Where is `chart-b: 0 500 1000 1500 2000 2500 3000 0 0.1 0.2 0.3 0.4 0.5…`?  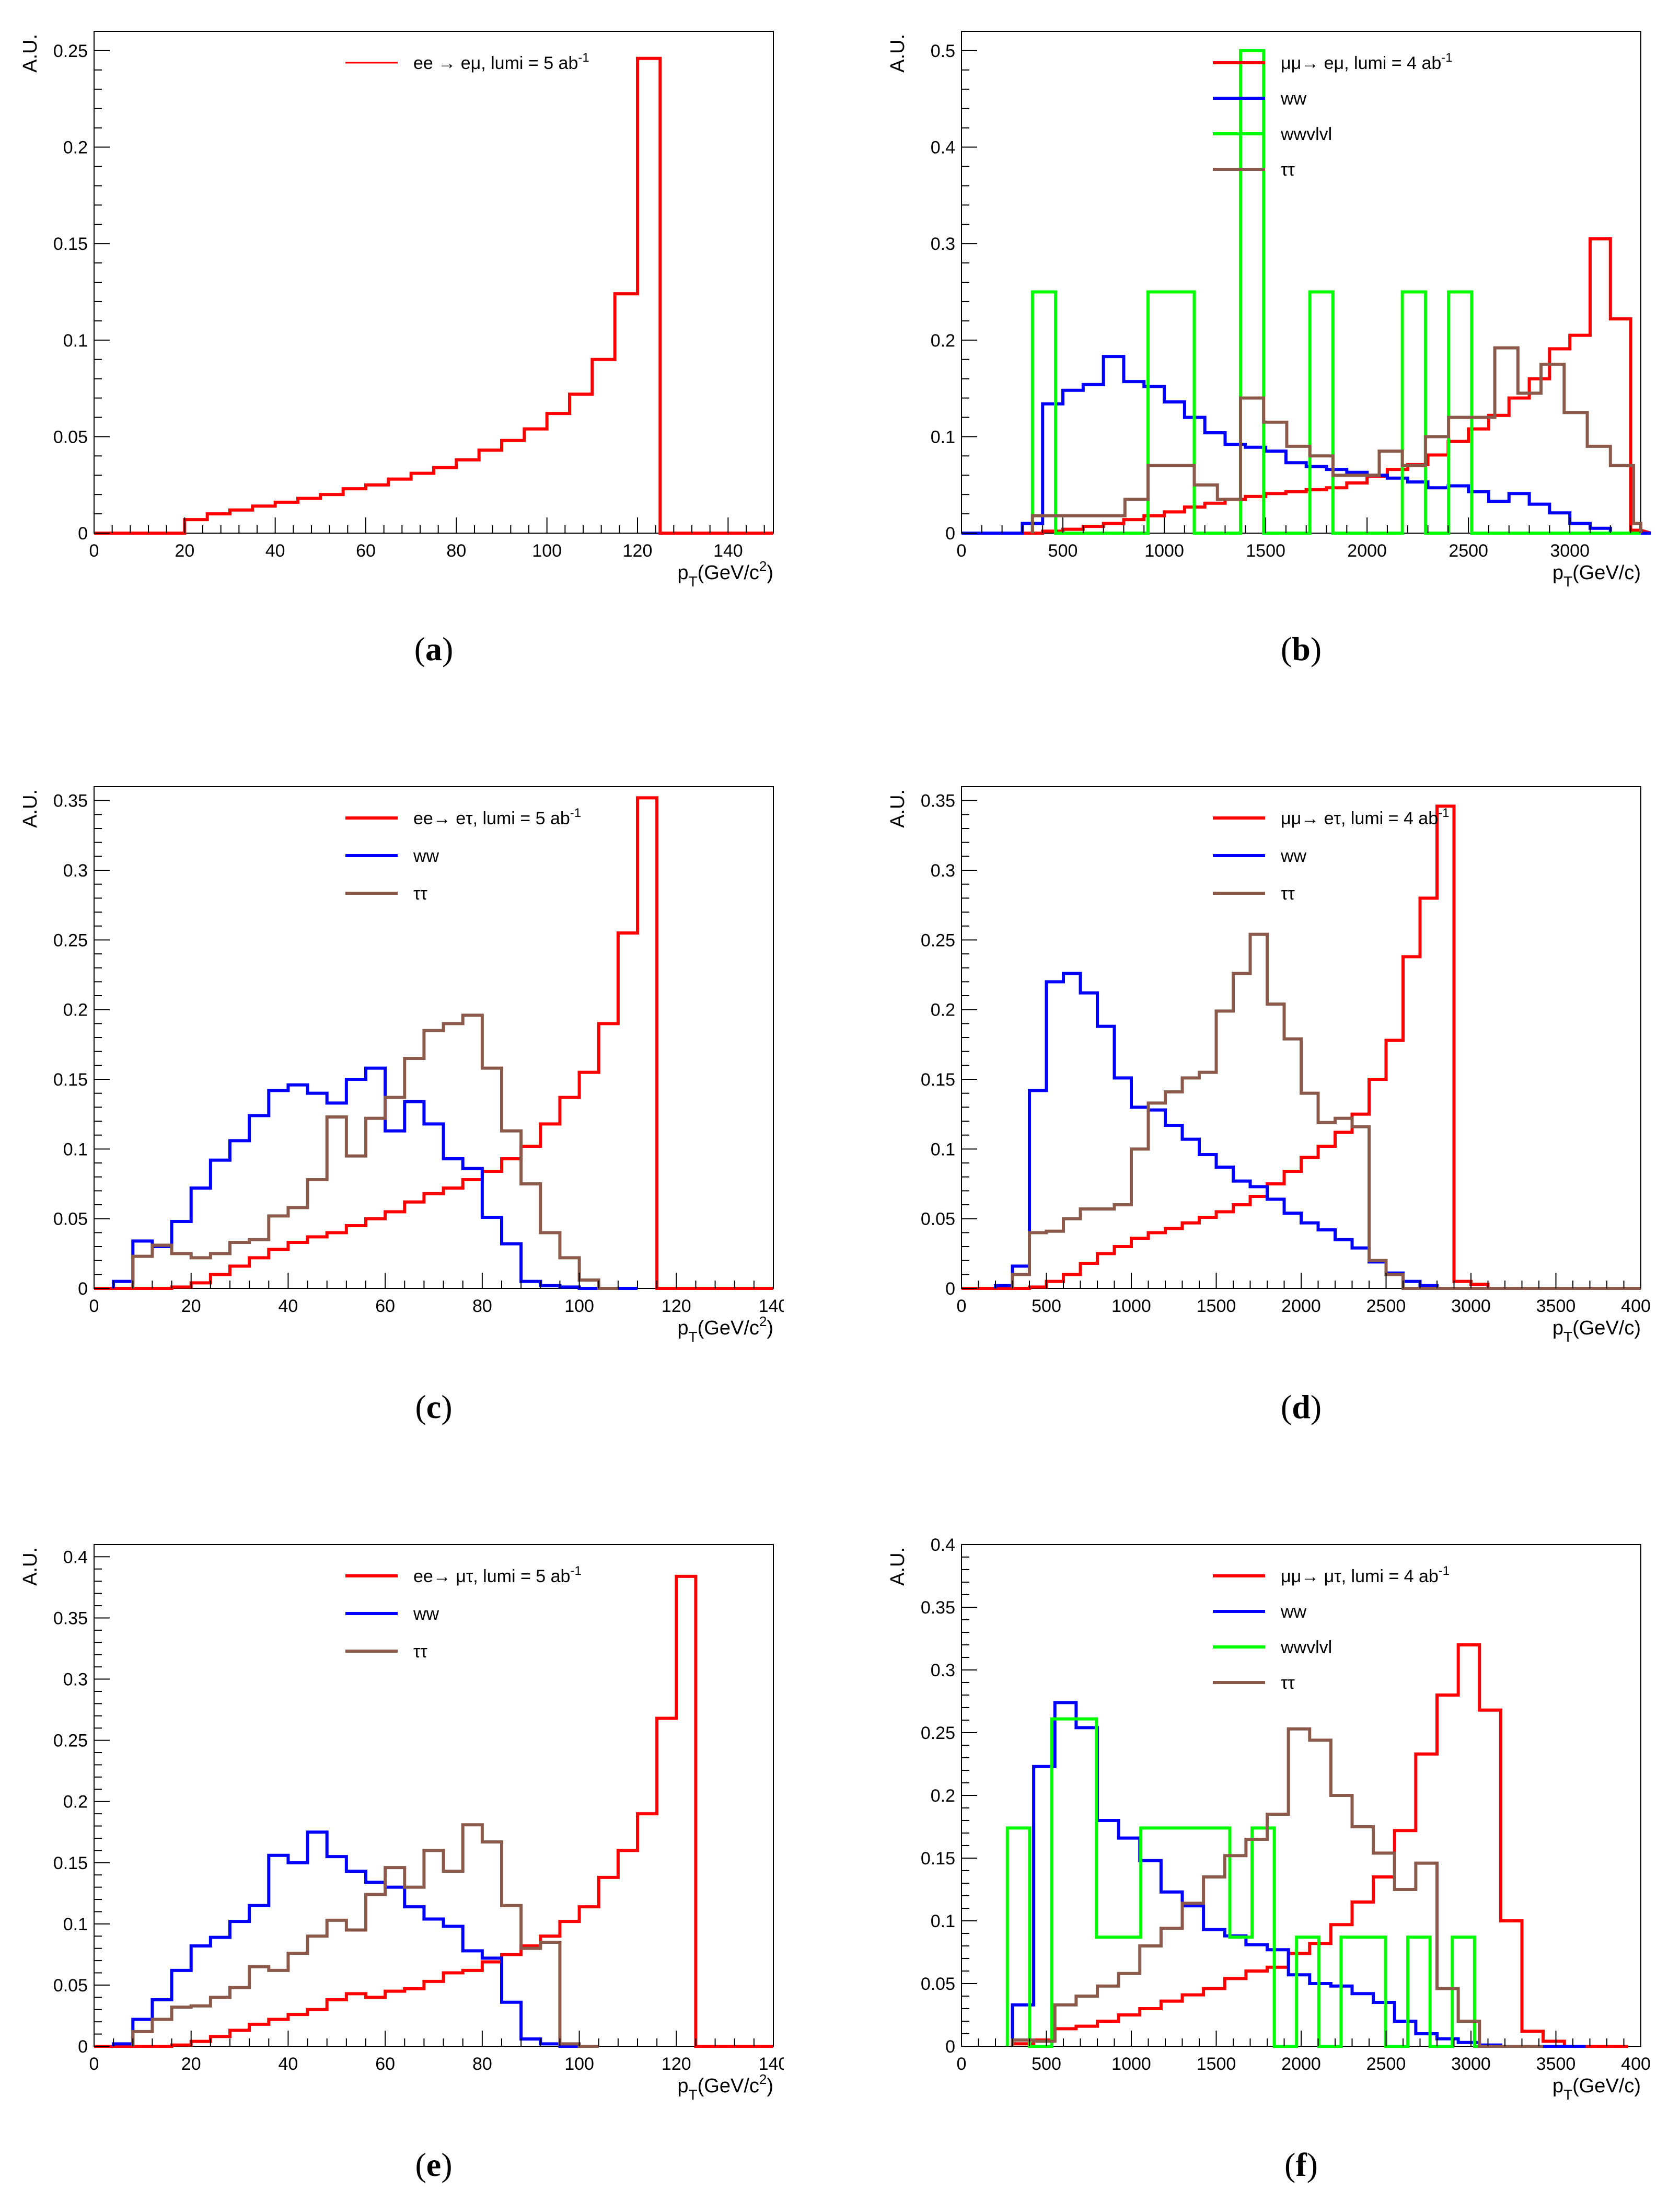
chart-b: 0 500 1000 1500 2000 2500 3000 0 0.1 0.2 0.3 0.4 0.5… is located at coordinates (1269, 310).